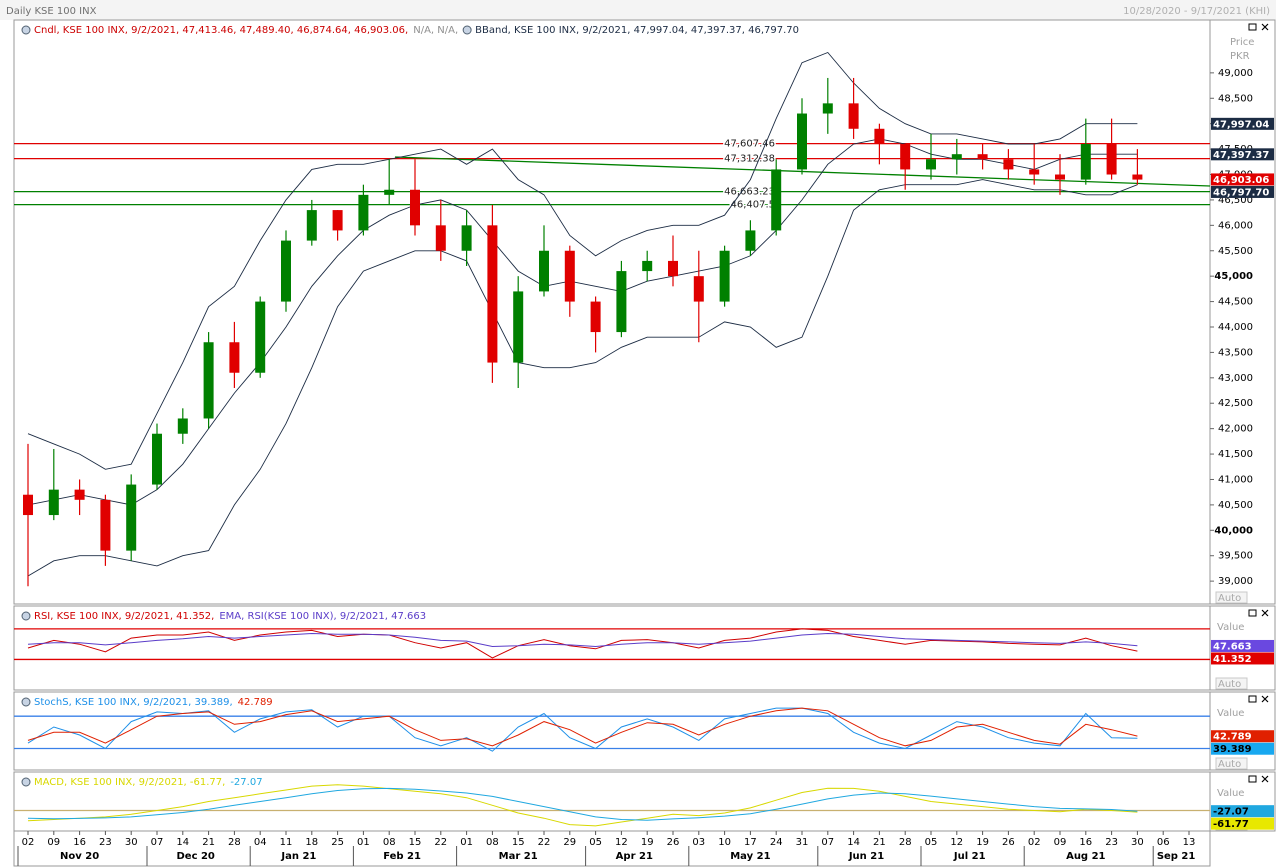  What do you see at coordinates (1235, 581) in the screenshot?
I see `y-tick-label: 39,000` at bounding box center [1235, 581].